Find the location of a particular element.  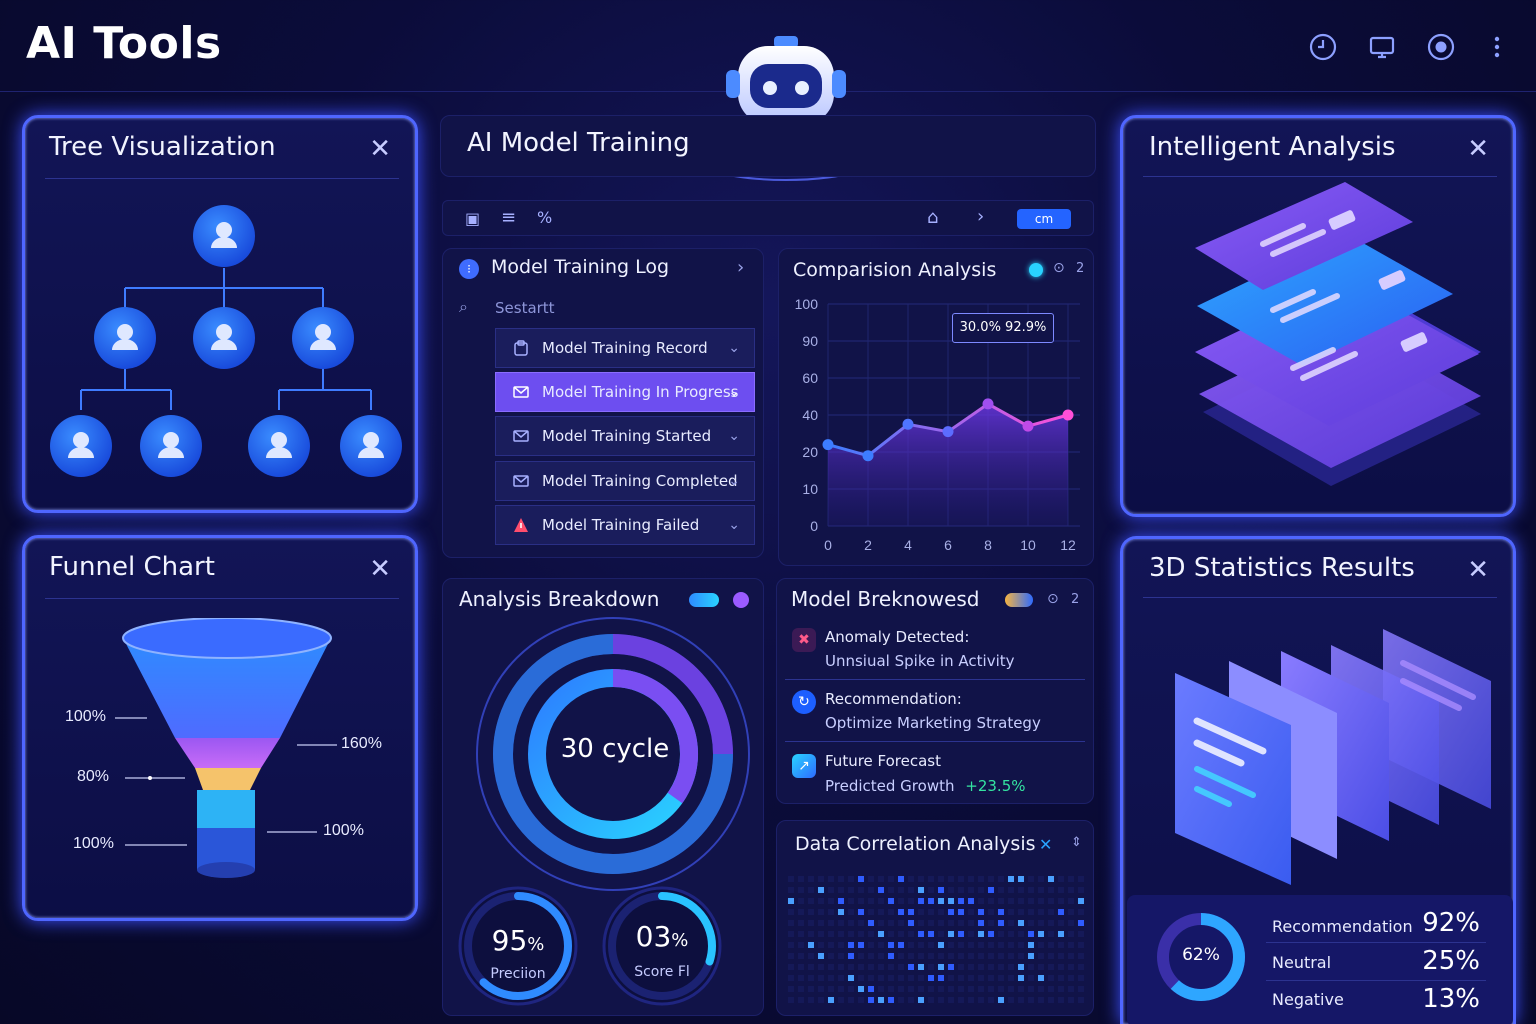

log-item: Model Training Record ⌄ is located at coordinates (625, 348).